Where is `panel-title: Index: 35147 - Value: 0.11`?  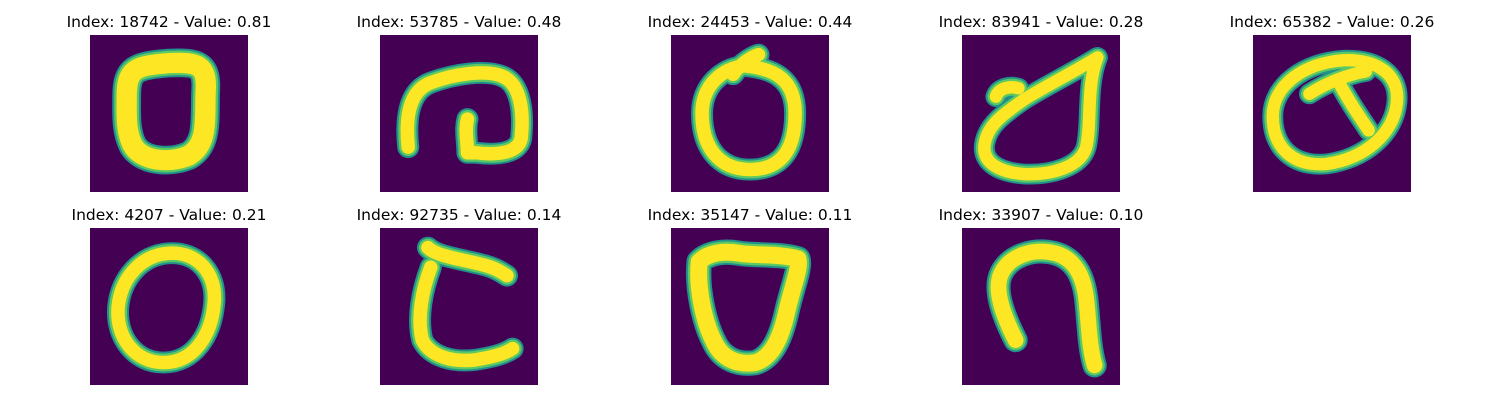
panel-title: Index: 35147 - Value: 0.11 is located at coordinates (750, 215).